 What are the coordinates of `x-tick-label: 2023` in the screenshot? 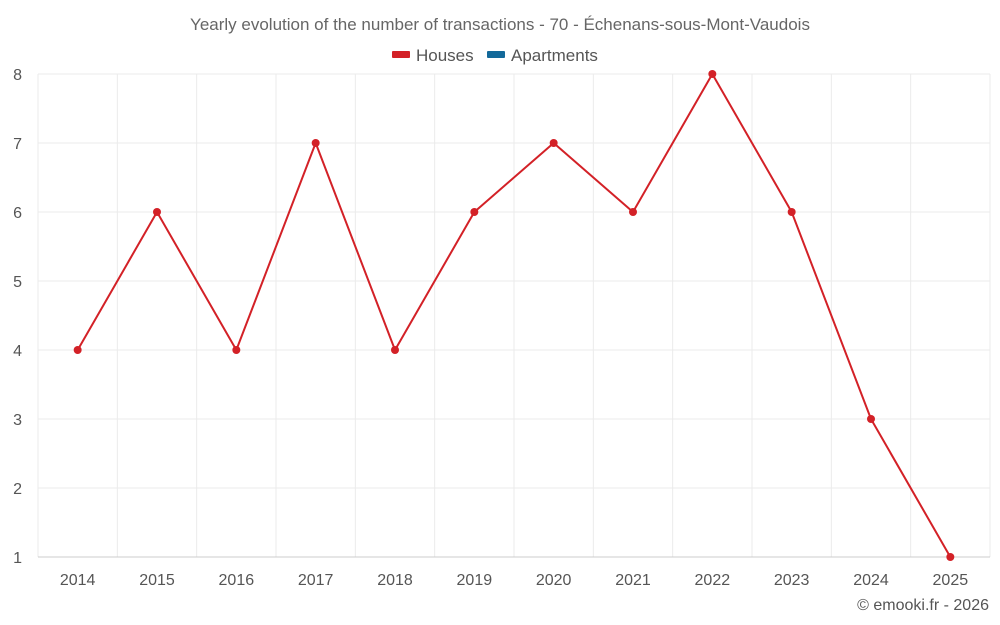 It's located at (792, 580).